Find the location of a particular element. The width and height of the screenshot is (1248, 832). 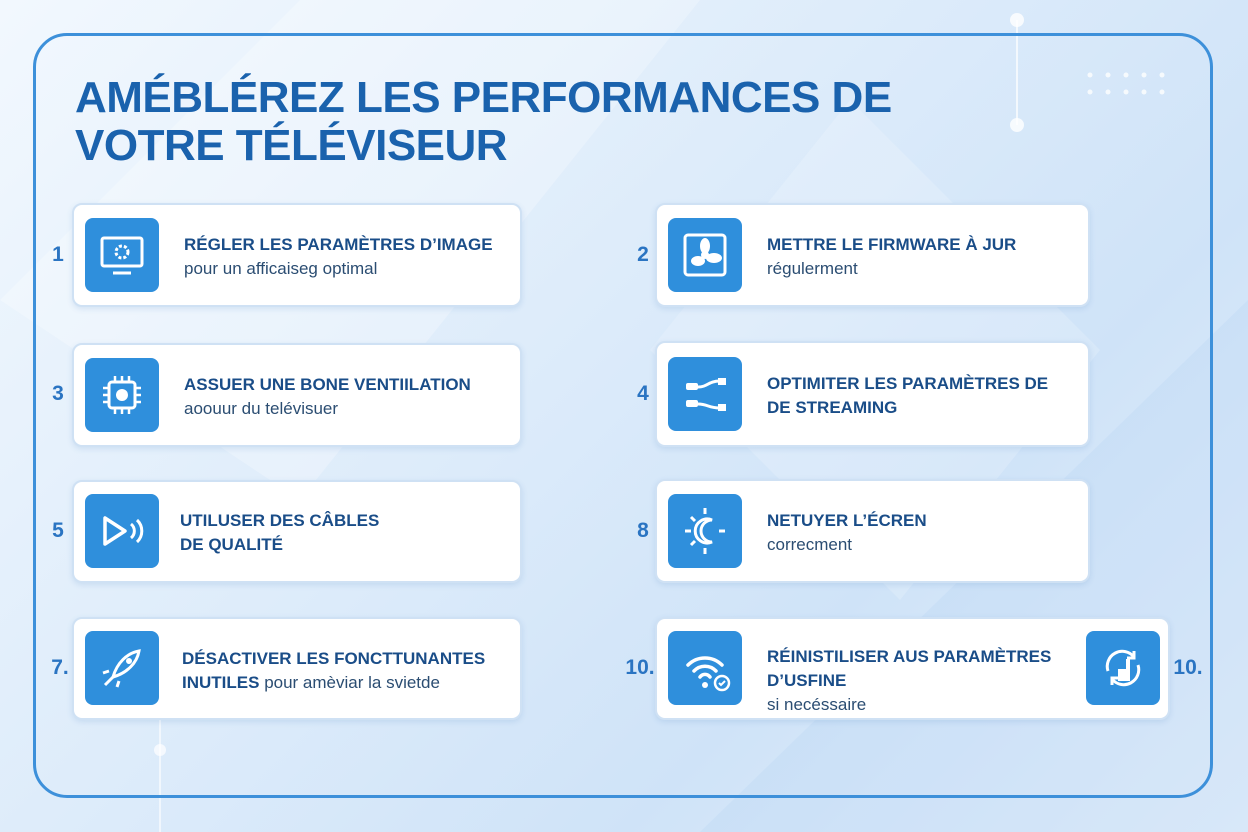

item-number: 2 is located at coordinates (643, 254).